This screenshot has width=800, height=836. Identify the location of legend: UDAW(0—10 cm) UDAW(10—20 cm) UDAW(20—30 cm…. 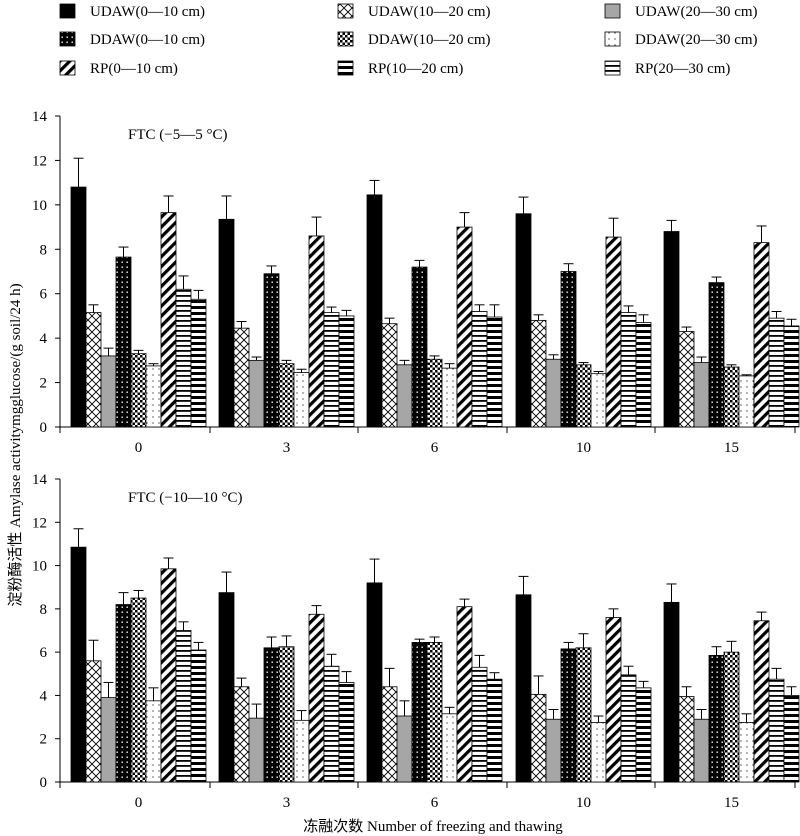
(408, 40).